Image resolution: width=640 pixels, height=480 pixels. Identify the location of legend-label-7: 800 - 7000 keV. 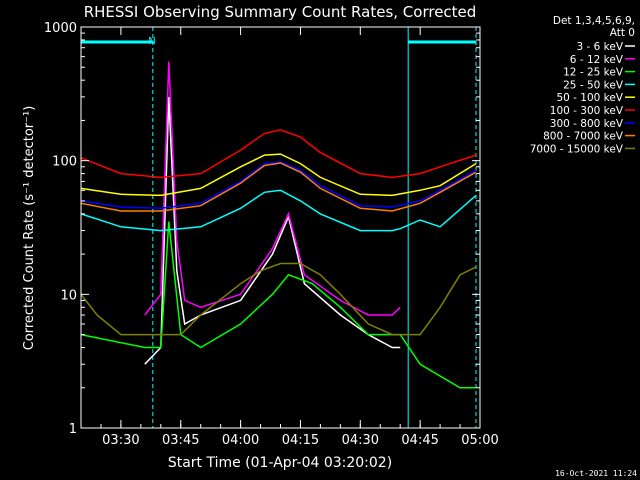
(583, 137).